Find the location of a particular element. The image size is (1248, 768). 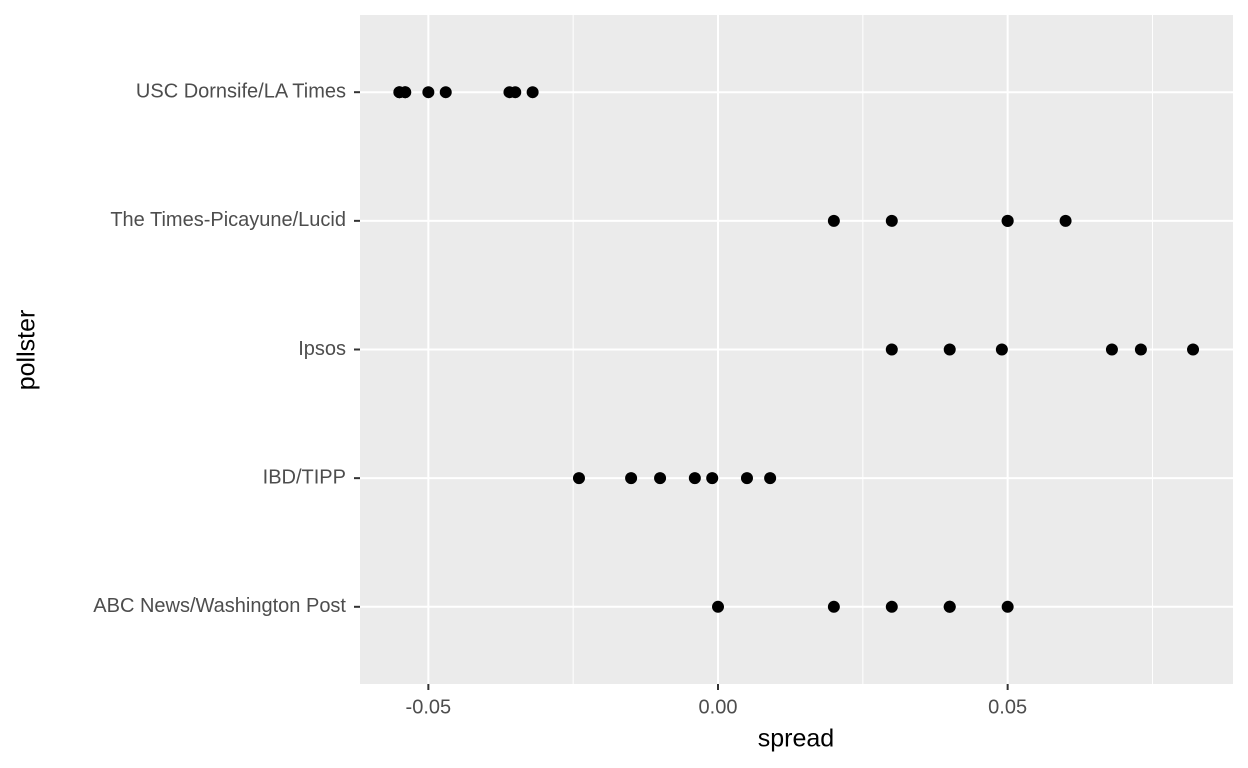

x-tick-label: 0.05 is located at coordinates (1007, 707).